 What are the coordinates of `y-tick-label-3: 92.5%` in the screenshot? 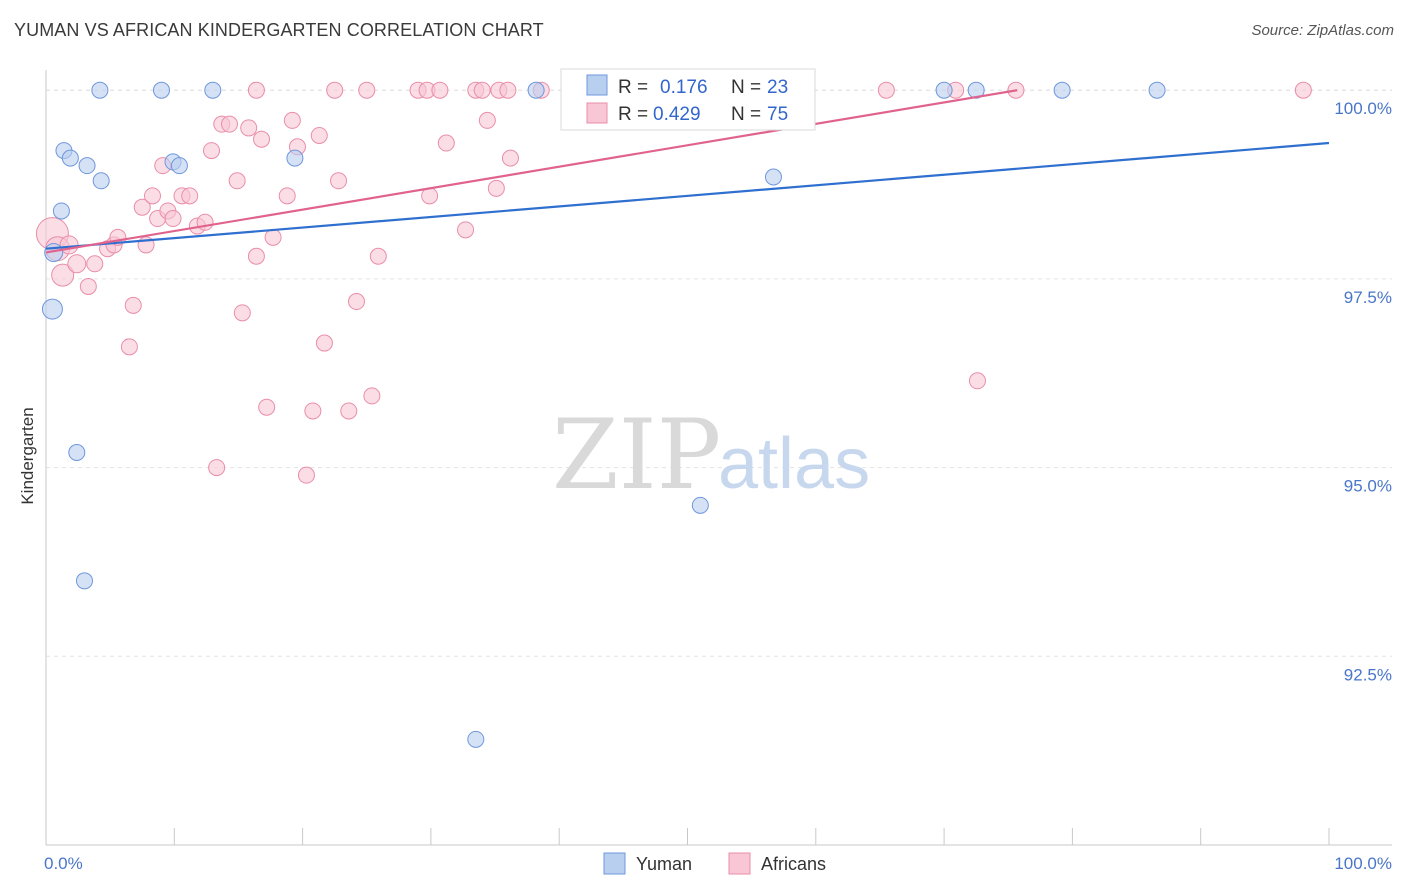 It's located at (1368, 674).